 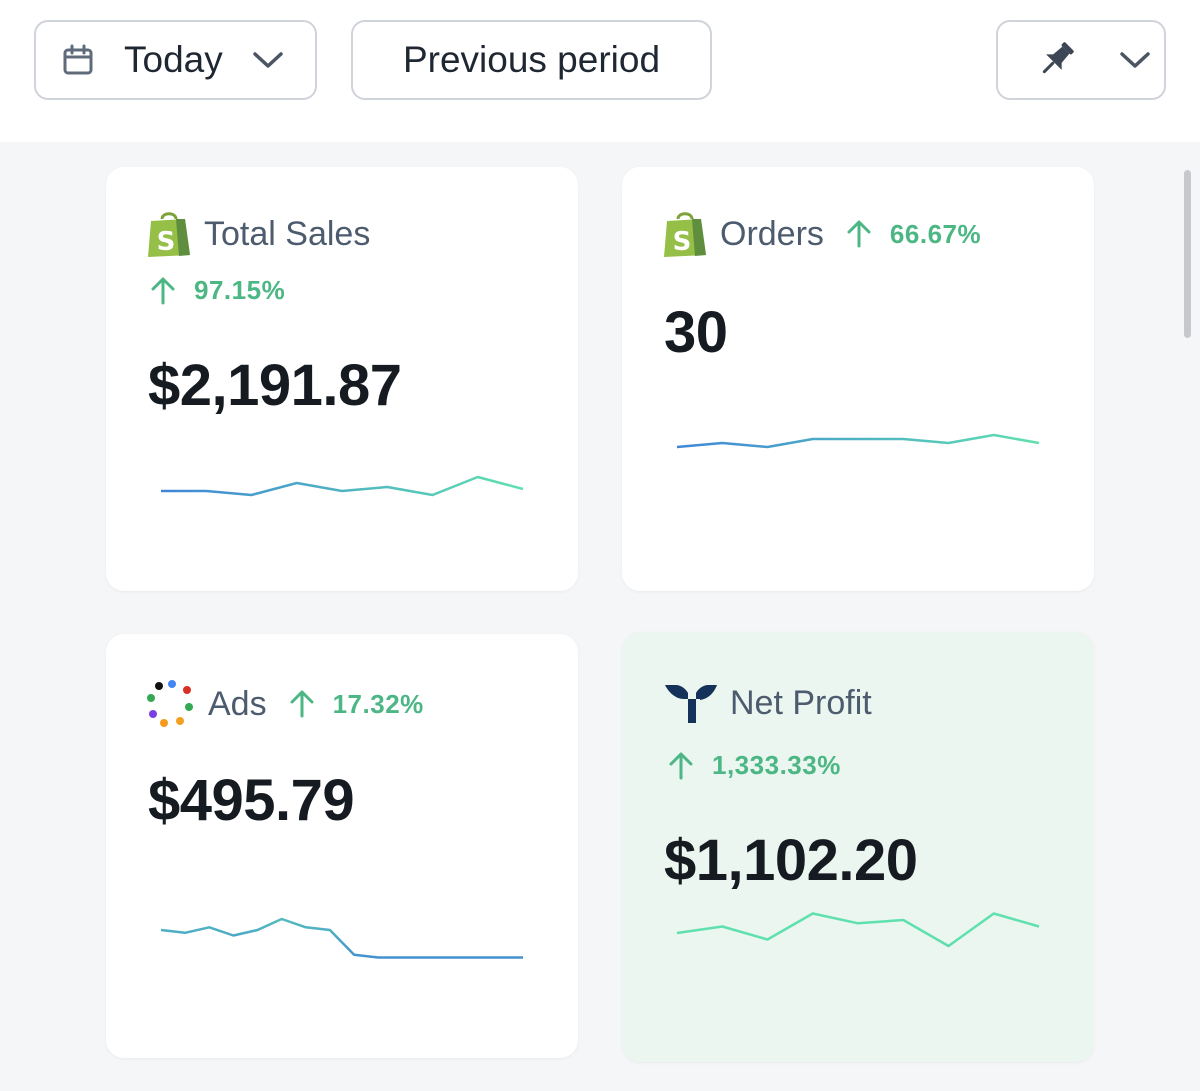 What do you see at coordinates (78, 60) in the screenshot?
I see `calendar-icon` at bounding box center [78, 60].